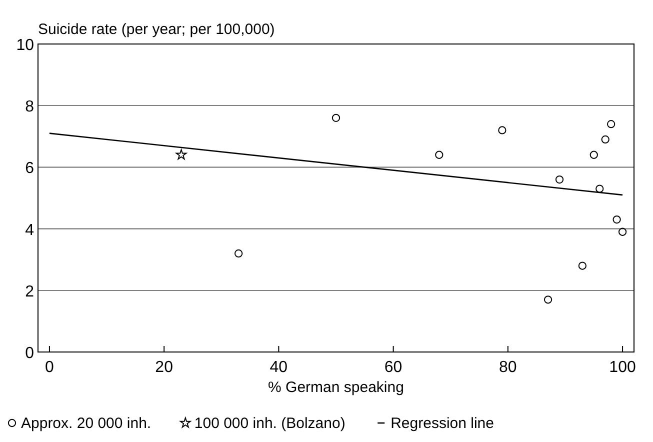 The height and width of the screenshot is (442, 653). I want to click on legend-label: Regression line, so click(442, 423).